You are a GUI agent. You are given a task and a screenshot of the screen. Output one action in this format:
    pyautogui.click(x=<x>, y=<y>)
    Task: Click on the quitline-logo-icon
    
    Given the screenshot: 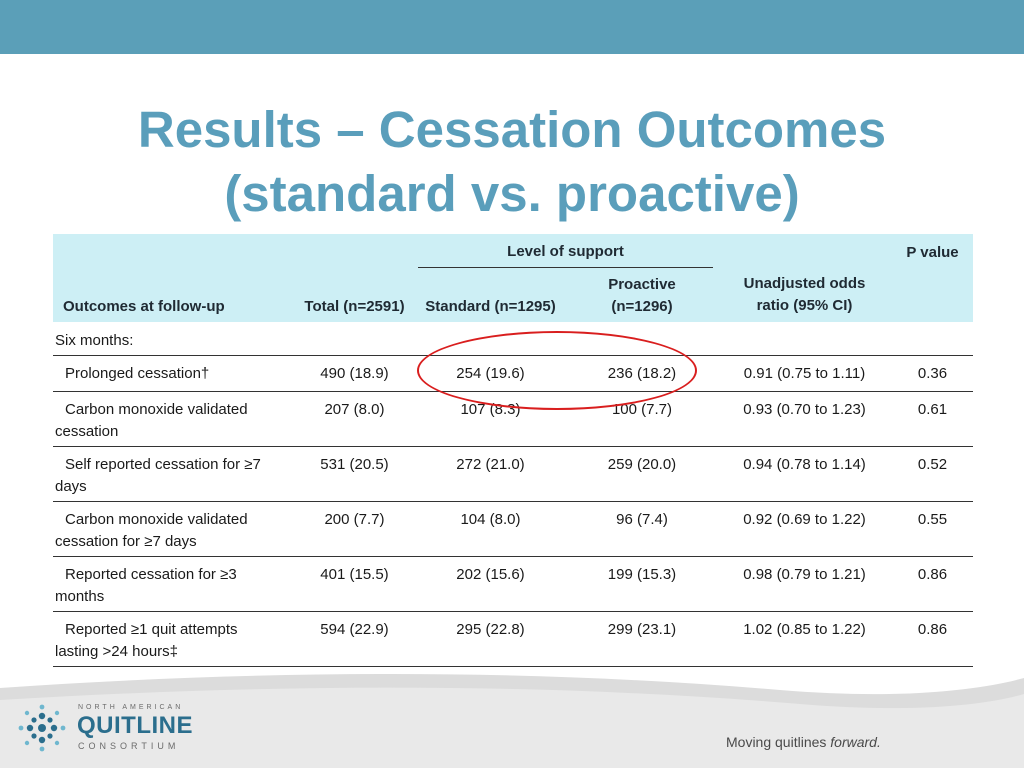 What is the action you would take?
    pyautogui.click(x=42, y=728)
    